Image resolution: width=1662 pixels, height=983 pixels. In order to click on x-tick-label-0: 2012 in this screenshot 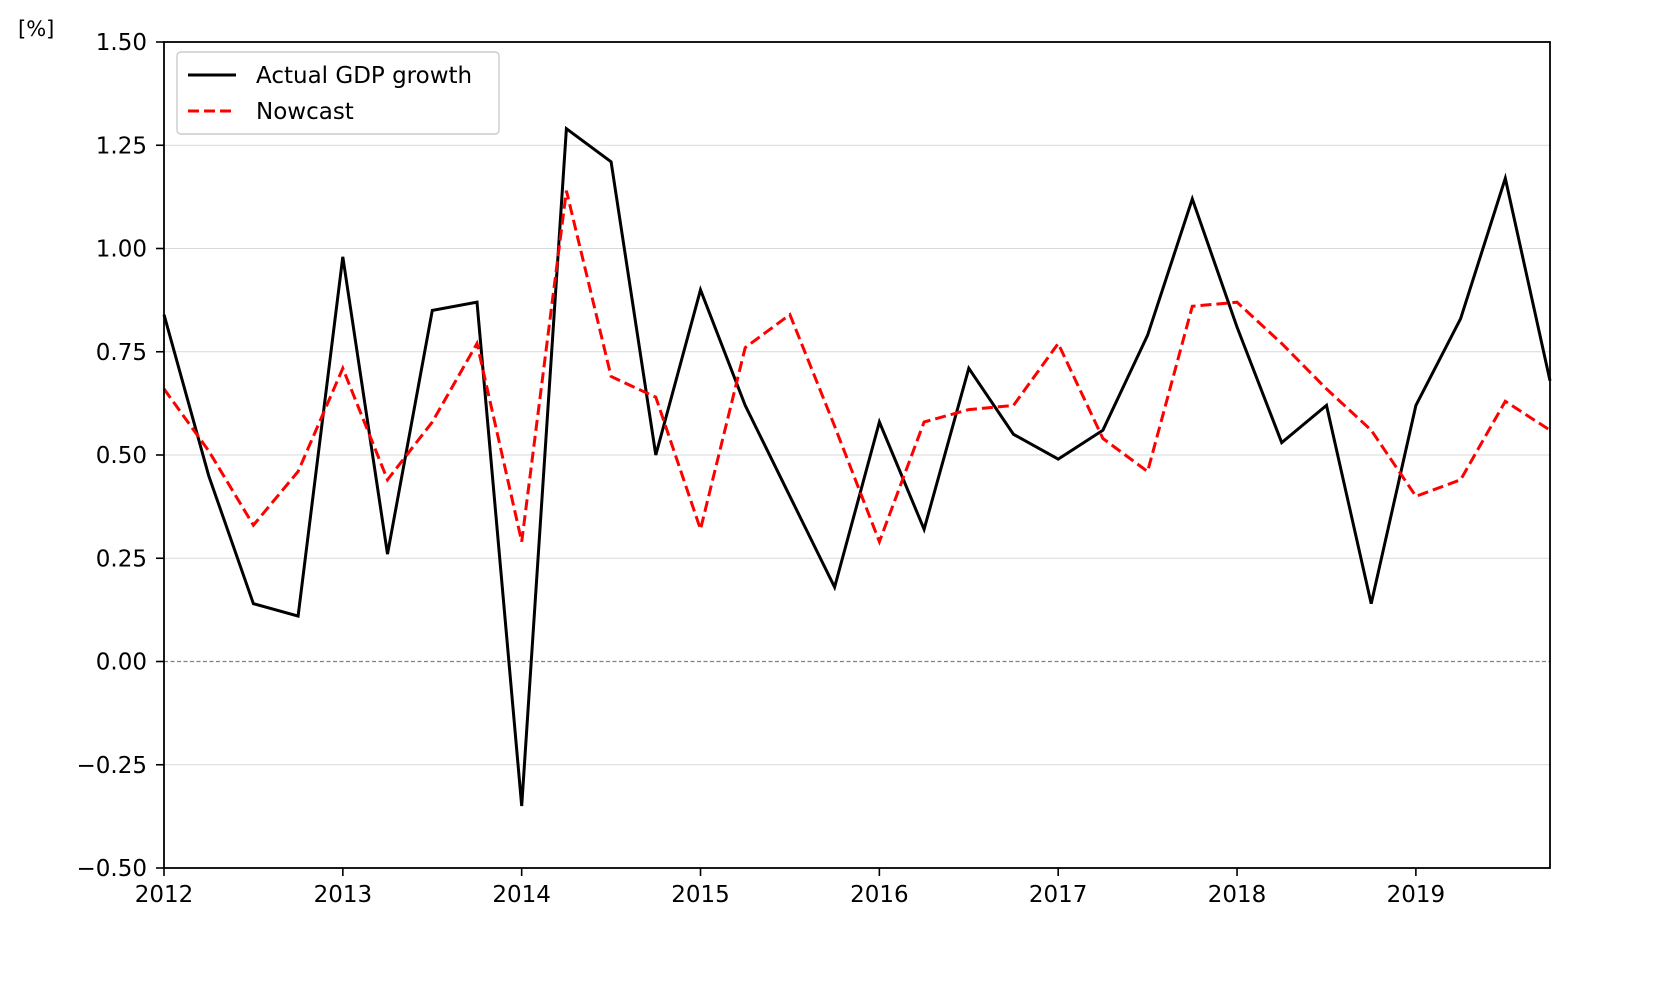, I will do `click(164, 895)`.